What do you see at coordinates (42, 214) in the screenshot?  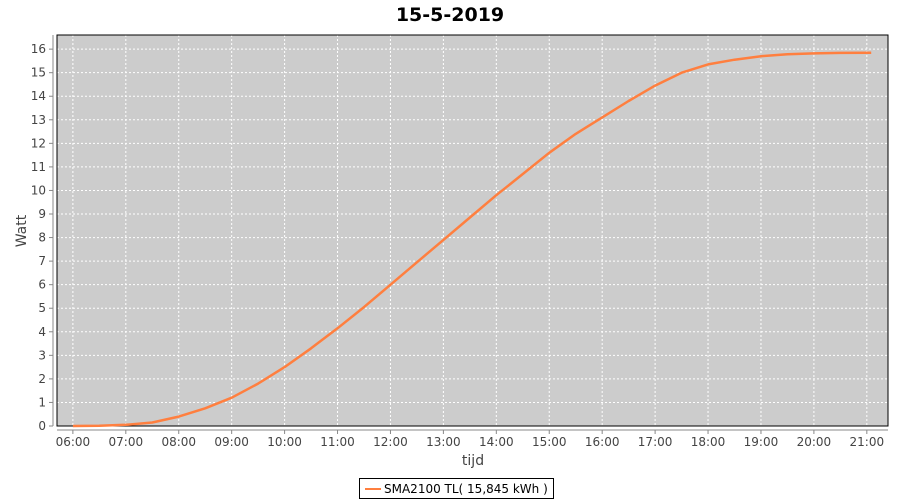 I see `y-tick-label: 9` at bounding box center [42, 214].